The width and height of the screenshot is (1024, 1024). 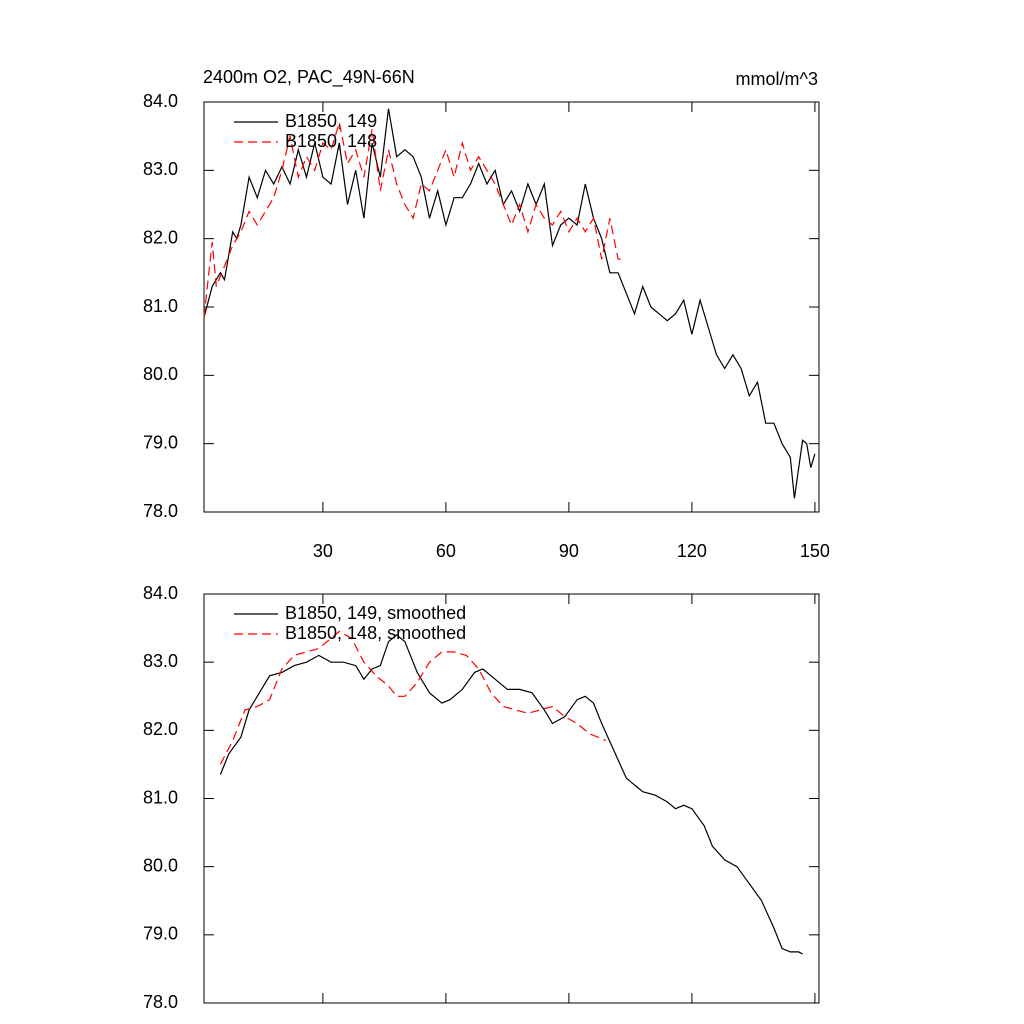 What do you see at coordinates (815, 551) in the screenshot?
I see `x-tick-label: 150` at bounding box center [815, 551].